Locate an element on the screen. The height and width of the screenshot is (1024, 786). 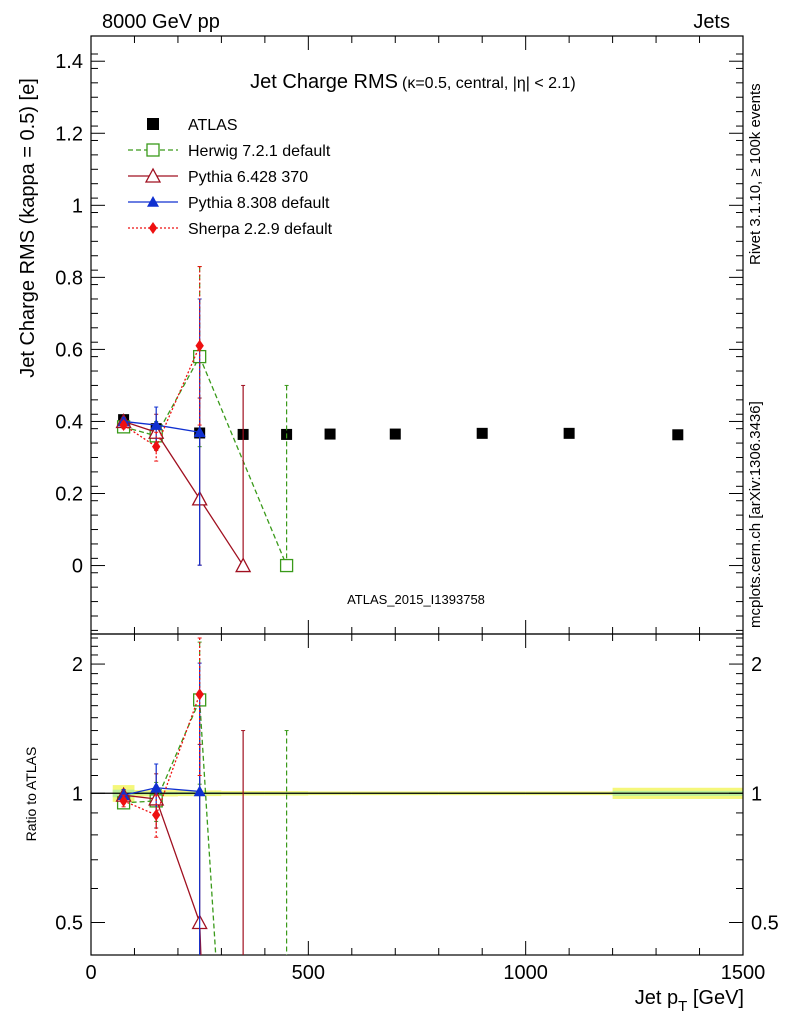
category-label: Jets is located at coordinates (711, 22).